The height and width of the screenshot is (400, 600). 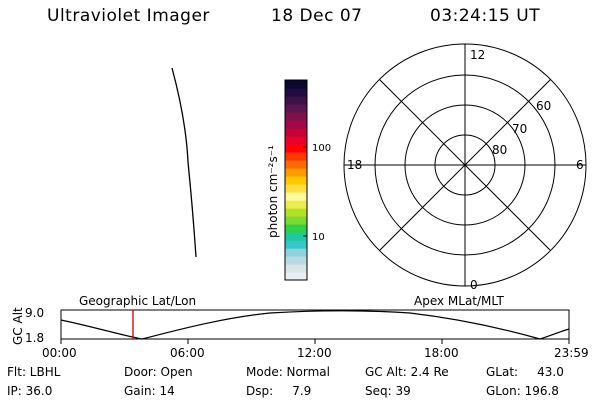 I want to click on filter-info: Flt: LBHL, so click(x=34, y=372).